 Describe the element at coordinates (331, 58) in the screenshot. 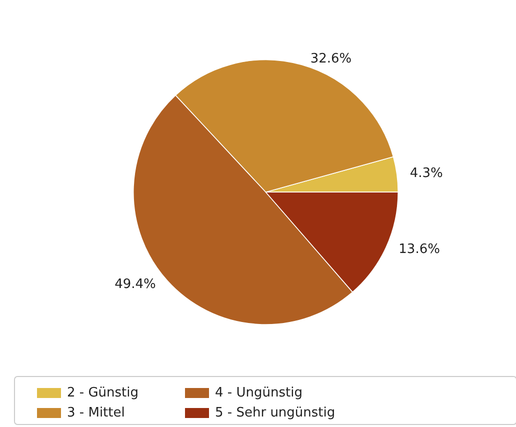

I see `data-label: 32.6%` at that location.